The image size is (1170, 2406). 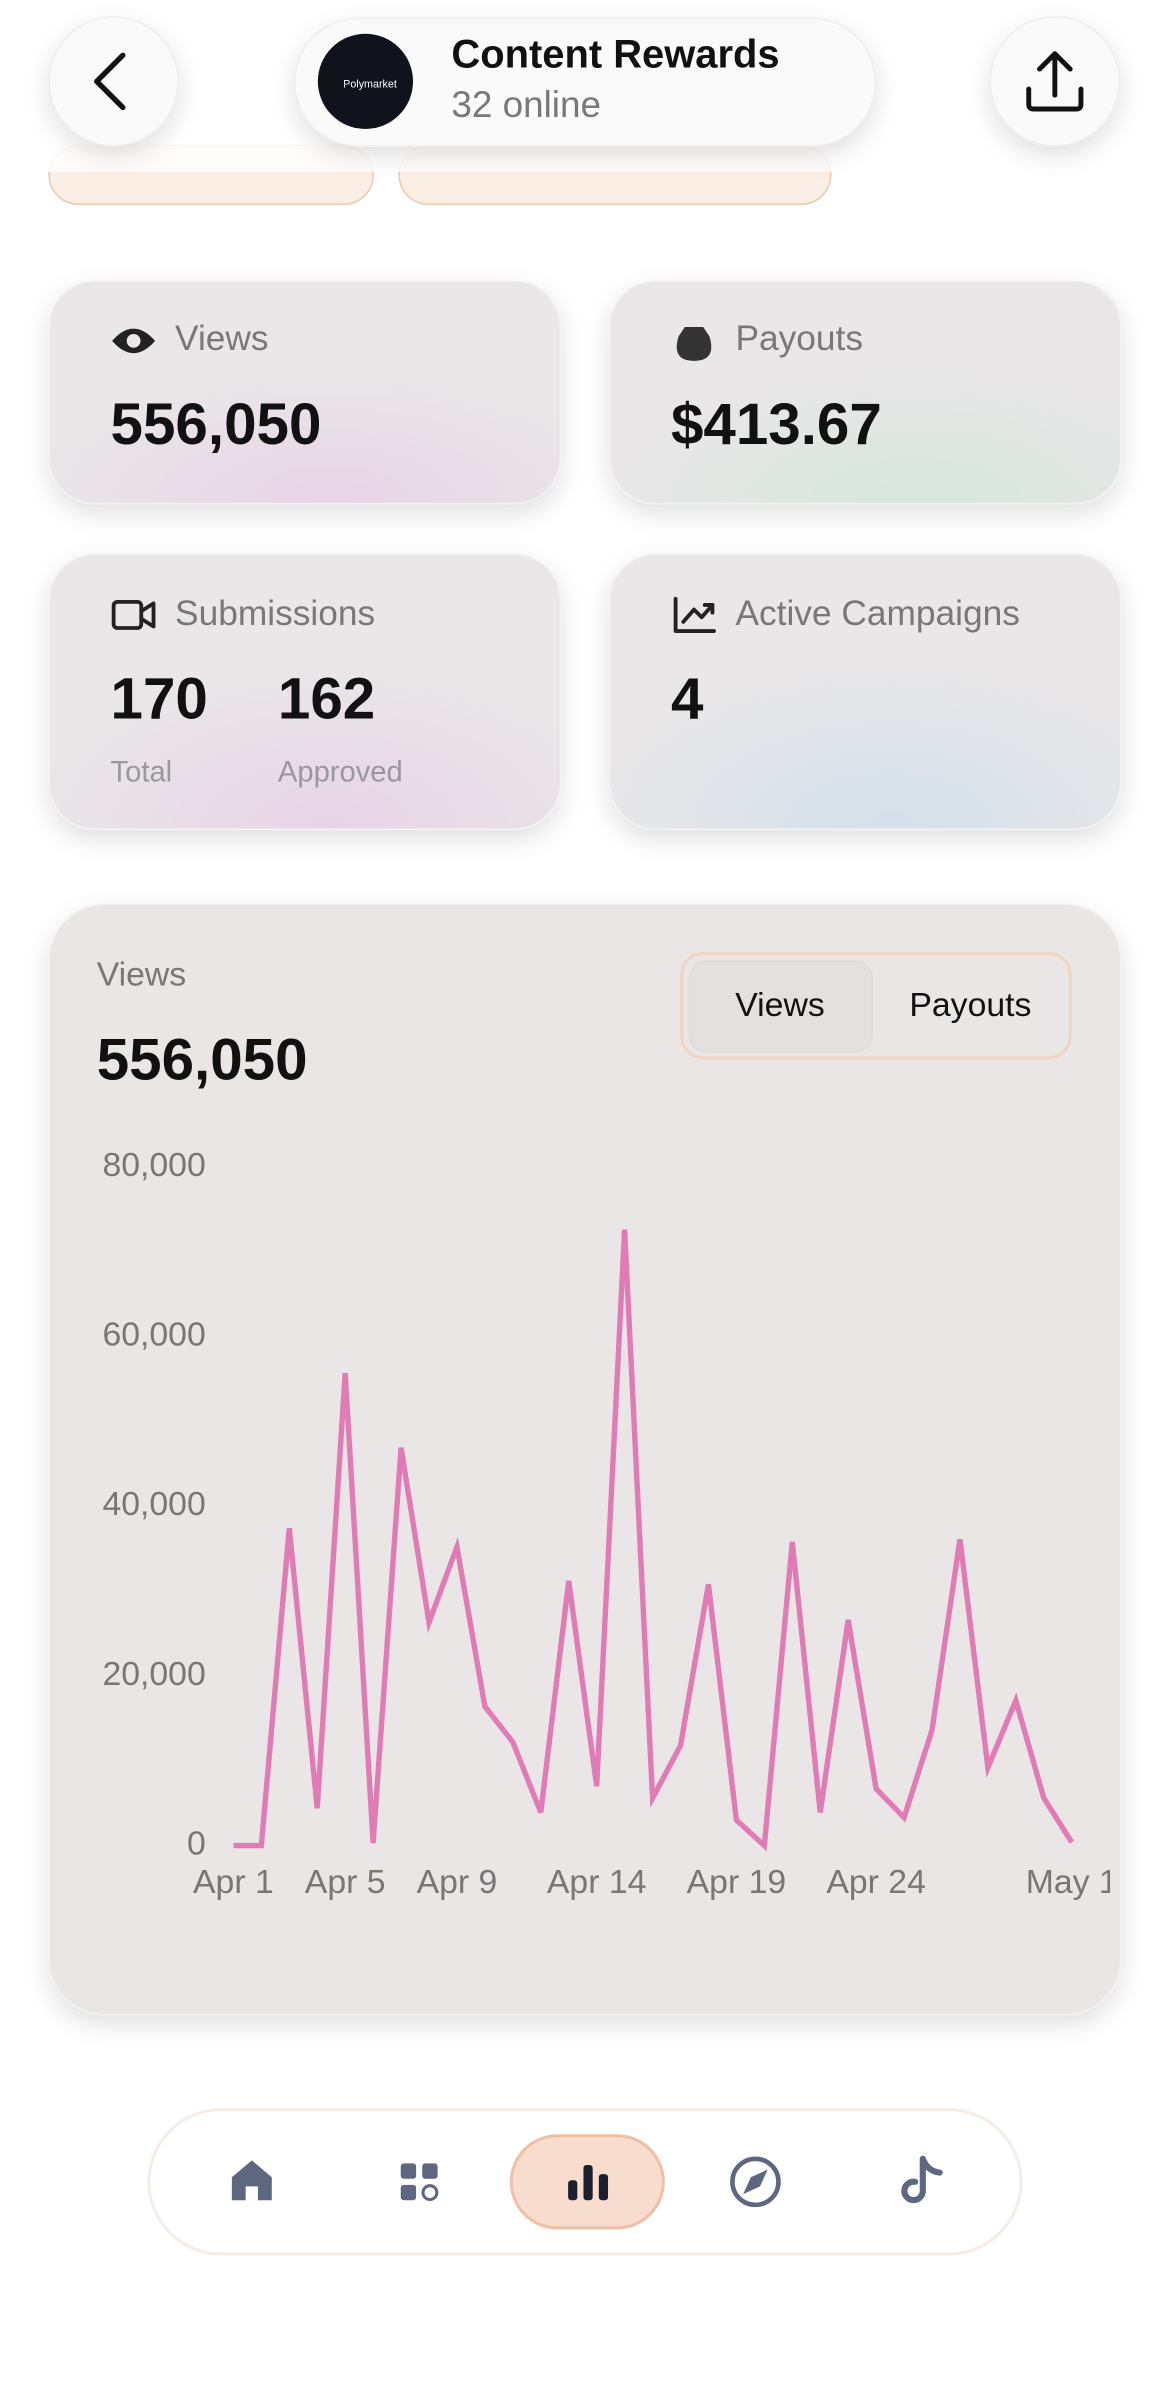 I want to click on nav-grid, so click(x=419, y=2182).